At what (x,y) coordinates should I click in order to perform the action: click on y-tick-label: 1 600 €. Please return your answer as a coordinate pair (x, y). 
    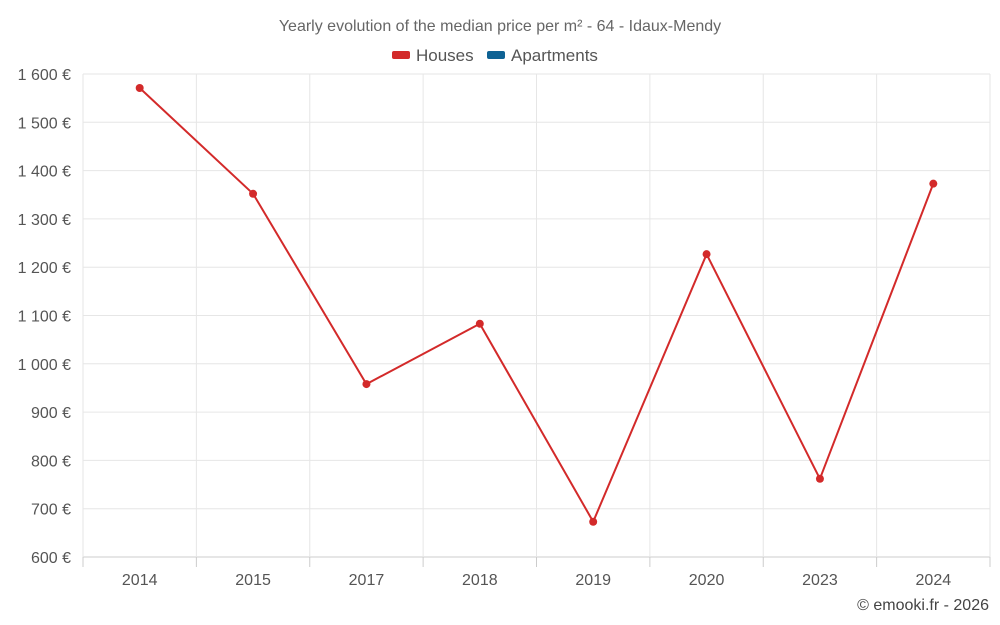
    Looking at the image, I should click on (44, 75).